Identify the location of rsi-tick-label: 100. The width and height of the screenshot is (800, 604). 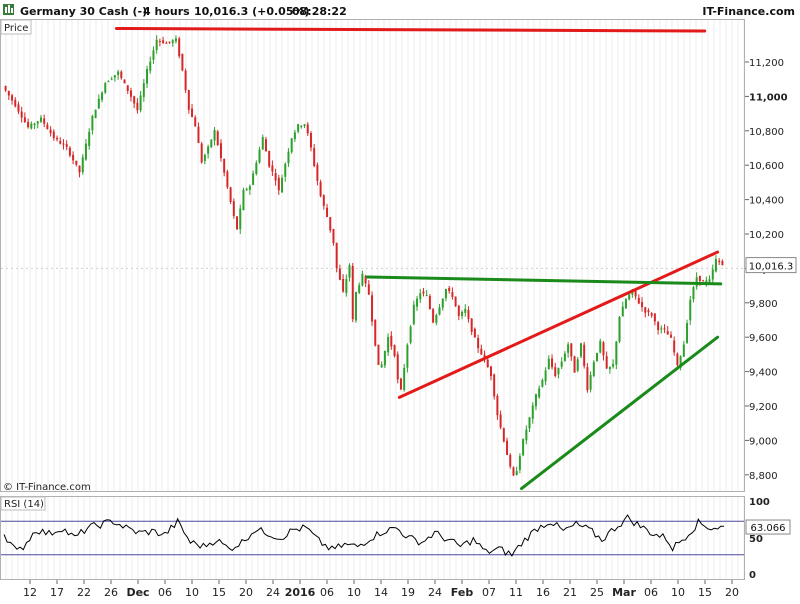
(759, 502).